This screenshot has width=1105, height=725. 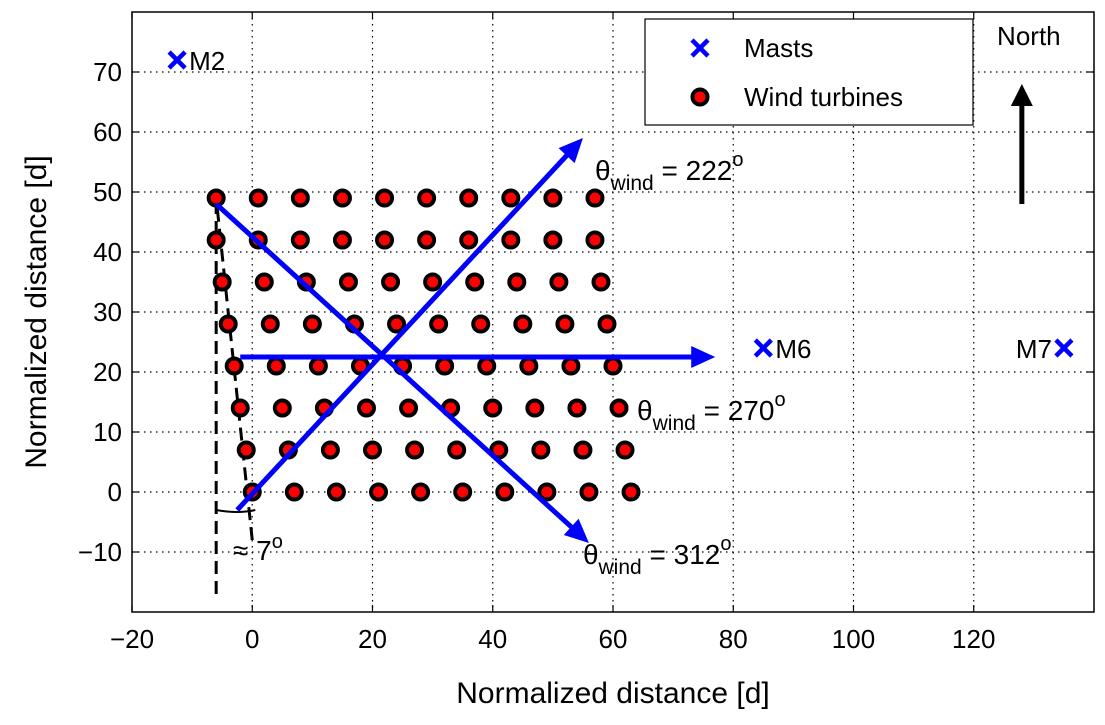 I want to click on north-indicator: North, so click(x=1029, y=112).